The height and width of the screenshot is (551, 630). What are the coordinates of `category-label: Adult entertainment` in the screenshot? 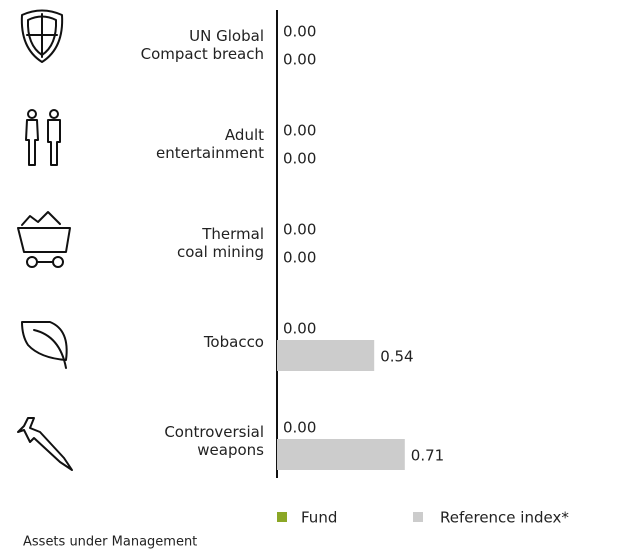 It's located at (210, 144).